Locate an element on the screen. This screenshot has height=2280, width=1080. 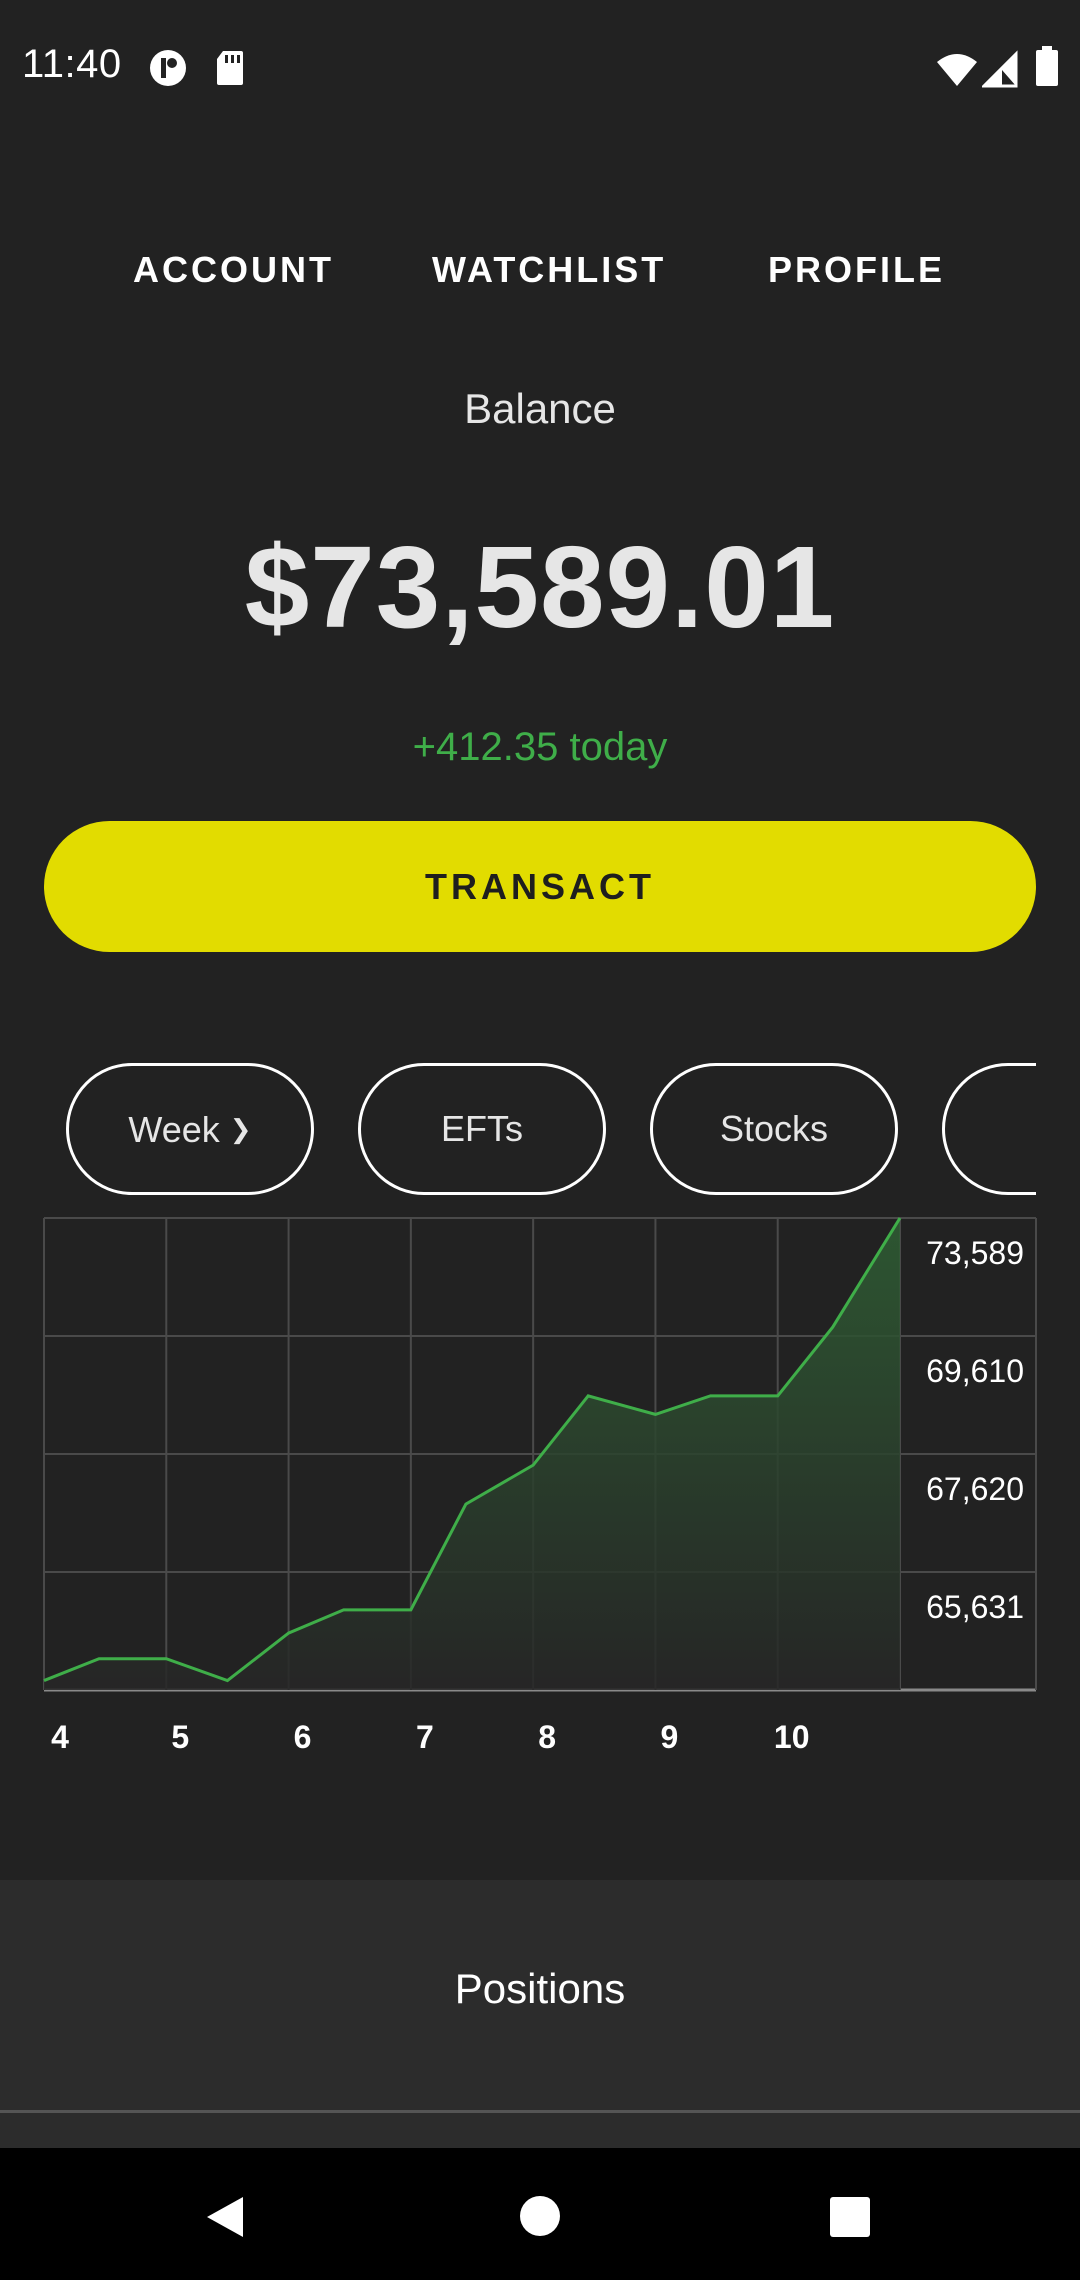
balance-label: Balance is located at coordinates (540, 408).